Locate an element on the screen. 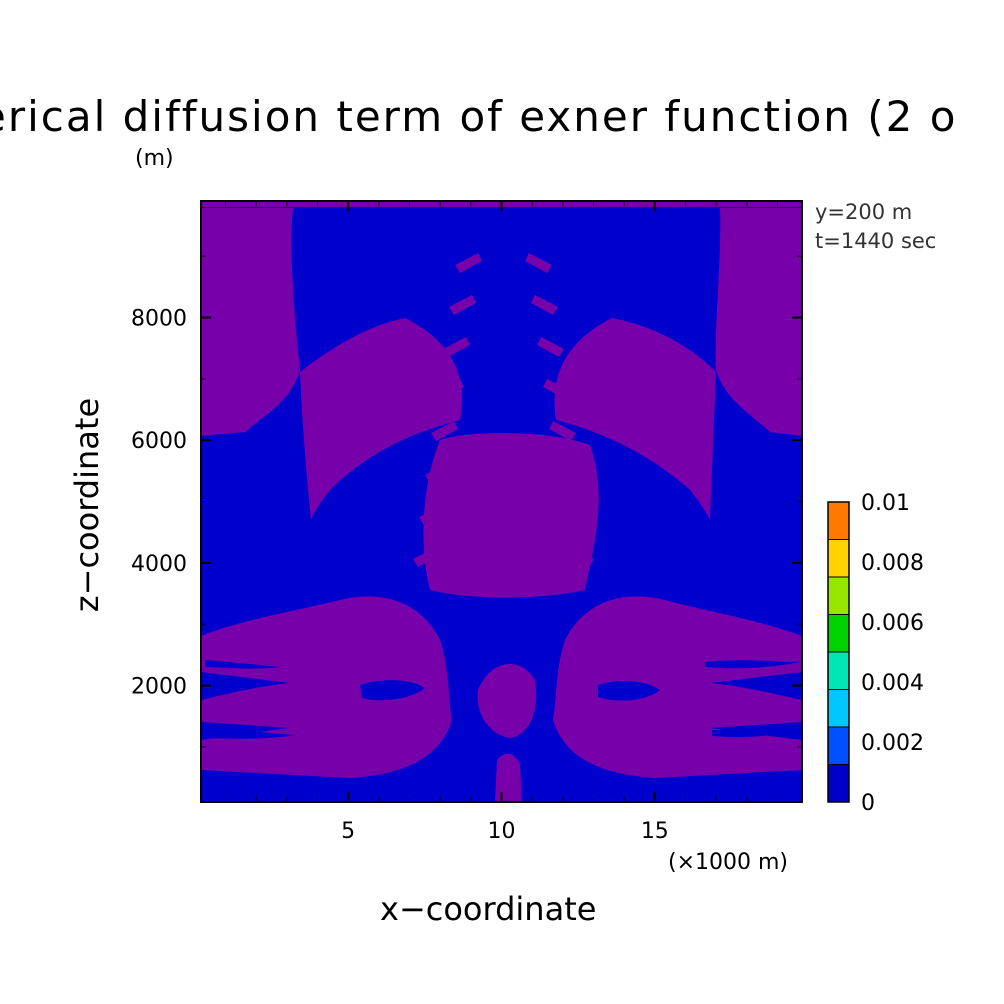 This screenshot has height=1004, width=1004. x-tick-label: 5 is located at coordinates (348, 831).